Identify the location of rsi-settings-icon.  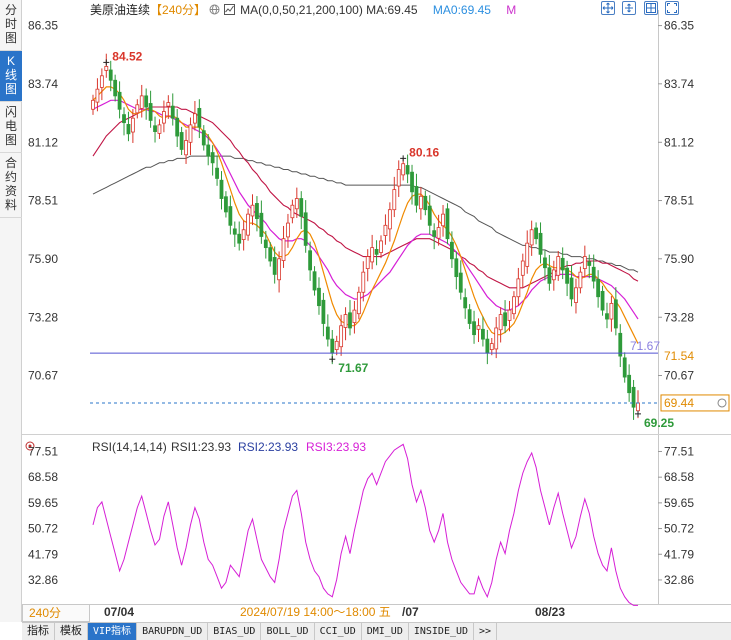
(30, 446).